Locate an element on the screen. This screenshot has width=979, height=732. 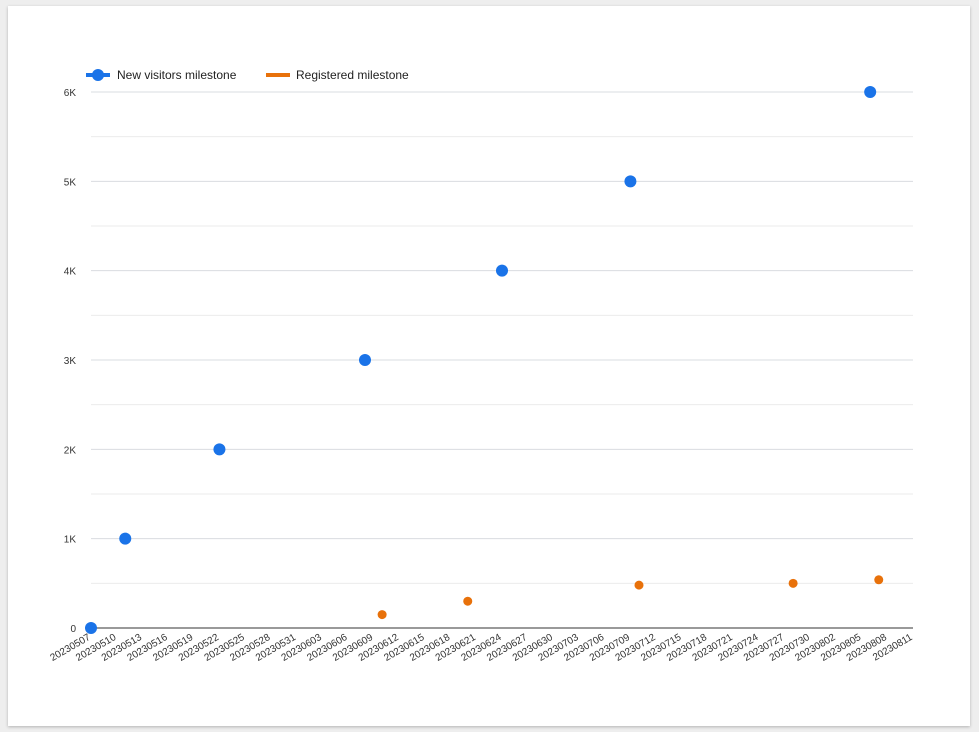
y-tick-label: 6K is located at coordinates (70, 93).